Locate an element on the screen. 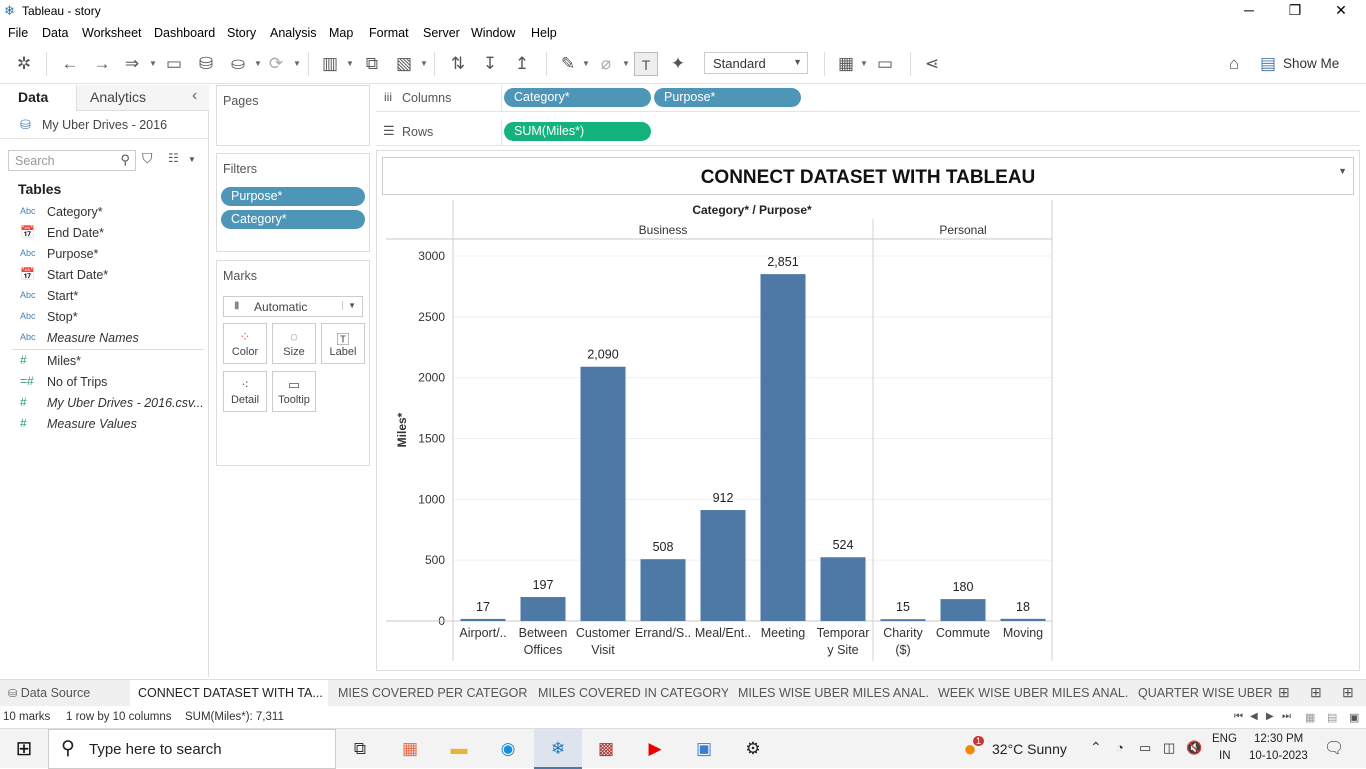 The width and height of the screenshot is (1366, 769). last-sheet-icon: ⏭ is located at coordinates (1286, 716).